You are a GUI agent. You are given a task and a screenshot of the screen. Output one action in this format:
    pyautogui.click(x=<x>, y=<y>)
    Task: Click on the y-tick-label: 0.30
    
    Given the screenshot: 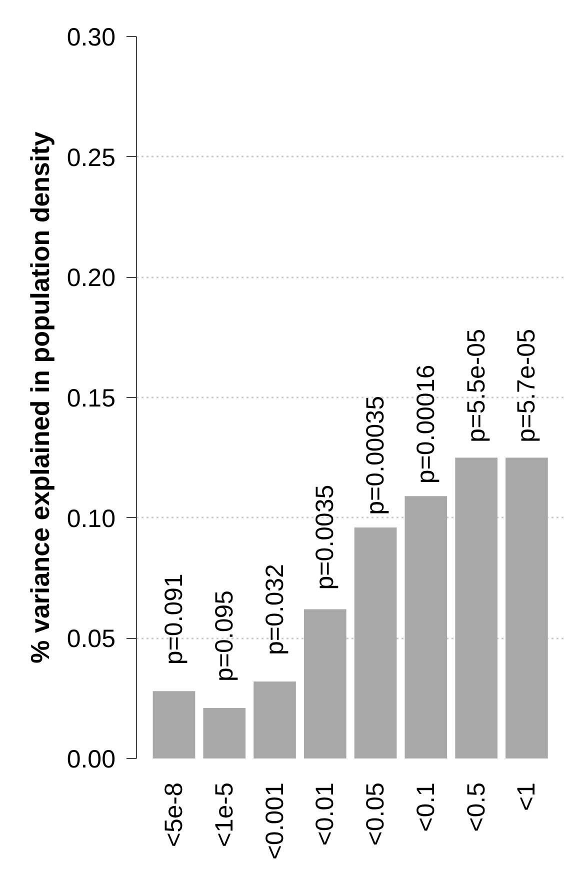 What is the action you would take?
    pyautogui.click(x=91, y=38)
    